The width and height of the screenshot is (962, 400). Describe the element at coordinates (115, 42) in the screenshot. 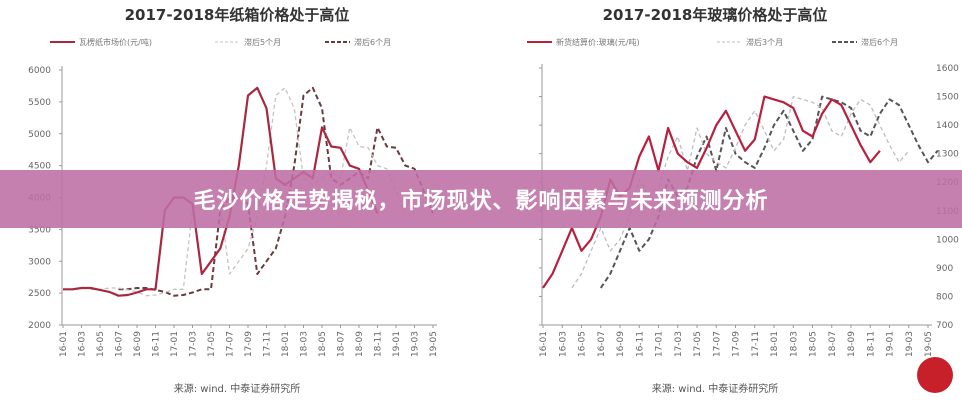

I see `legend-label: 瓦楞纸市场价(元/吨)` at that location.